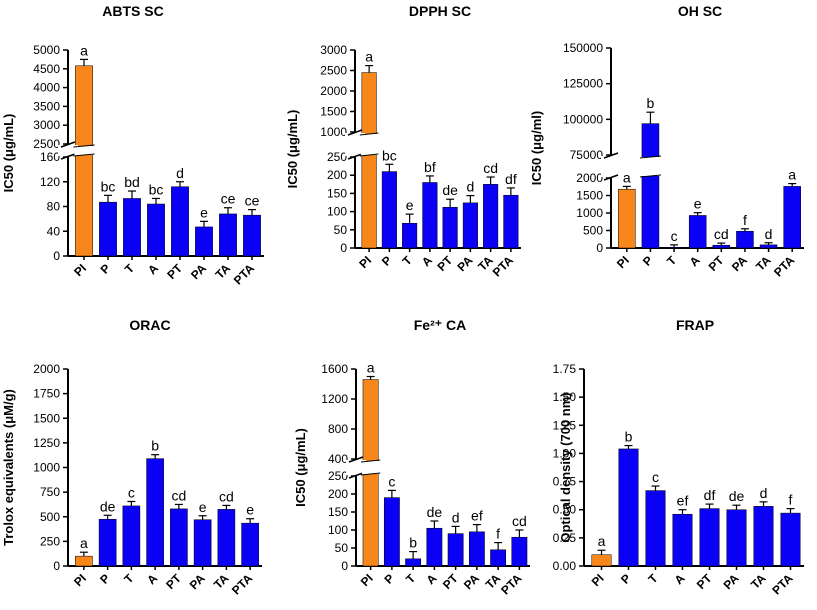 This screenshot has width=817, height=610. Describe the element at coordinates (583, 119) in the screenshot. I see `y-tick-label: 100000` at that location.